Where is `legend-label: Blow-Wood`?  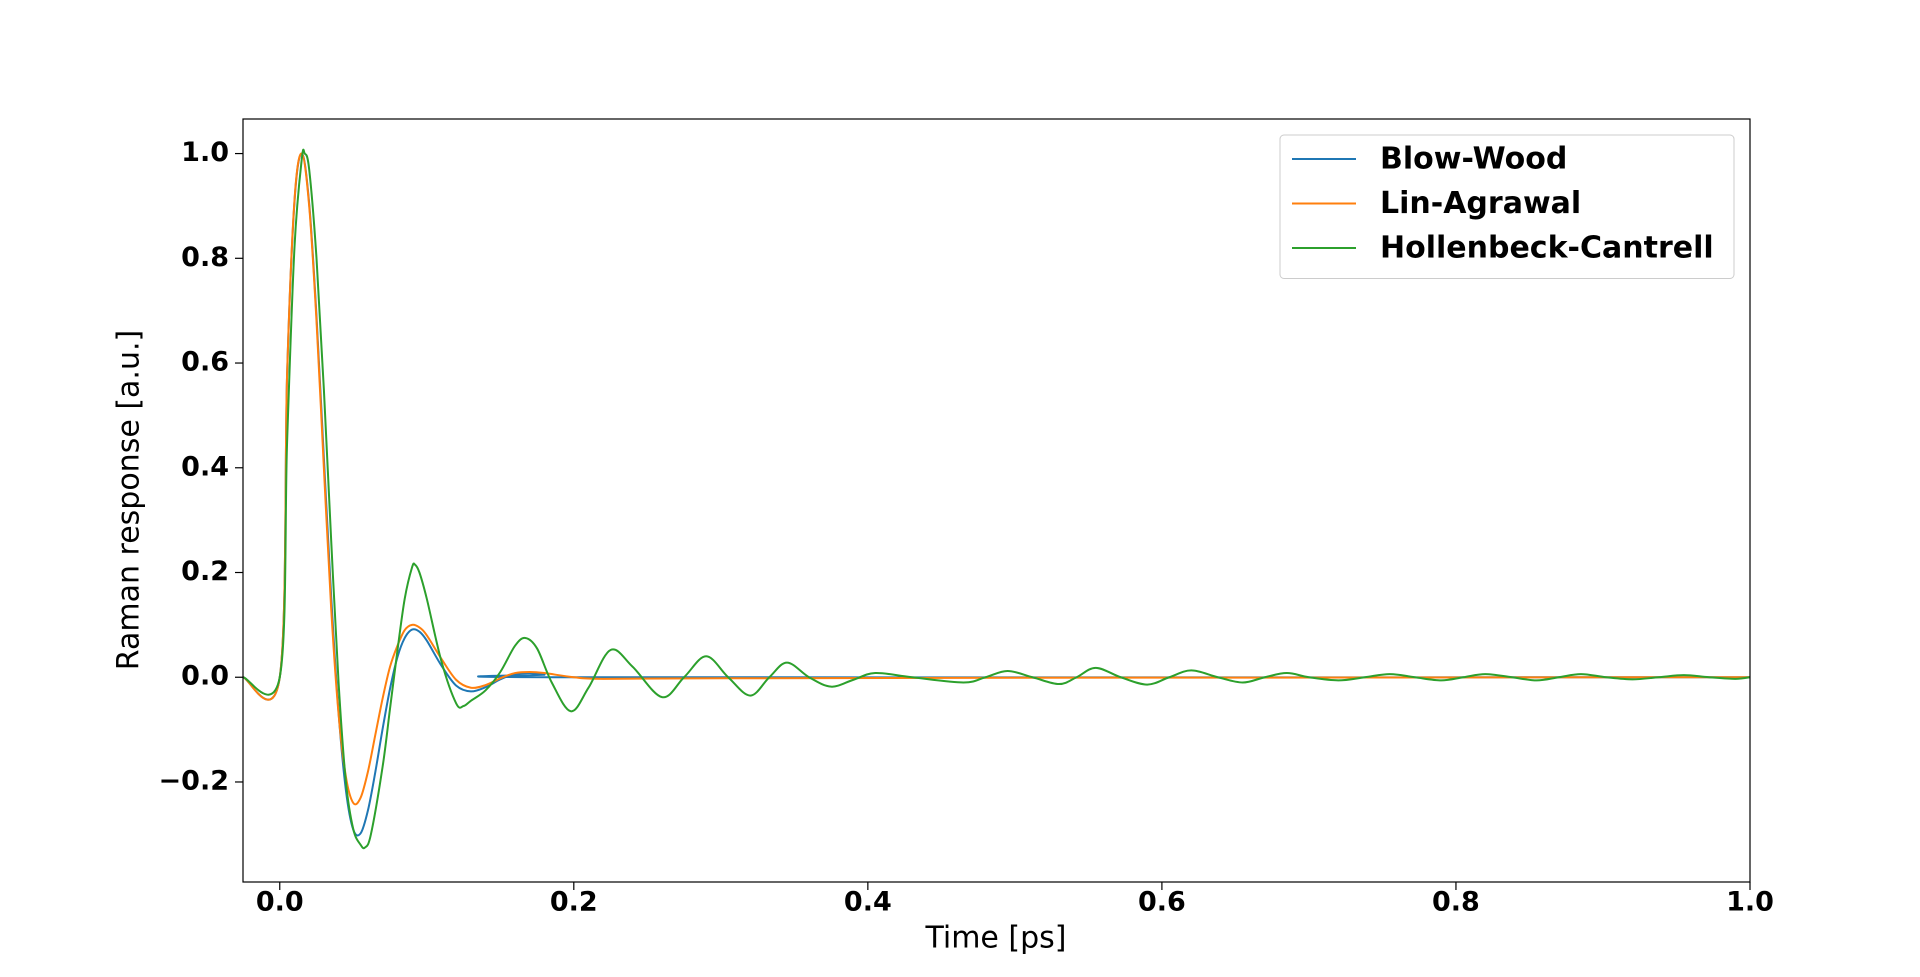
legend-label: Blow-Wood is located at coordinates (1473, 159).